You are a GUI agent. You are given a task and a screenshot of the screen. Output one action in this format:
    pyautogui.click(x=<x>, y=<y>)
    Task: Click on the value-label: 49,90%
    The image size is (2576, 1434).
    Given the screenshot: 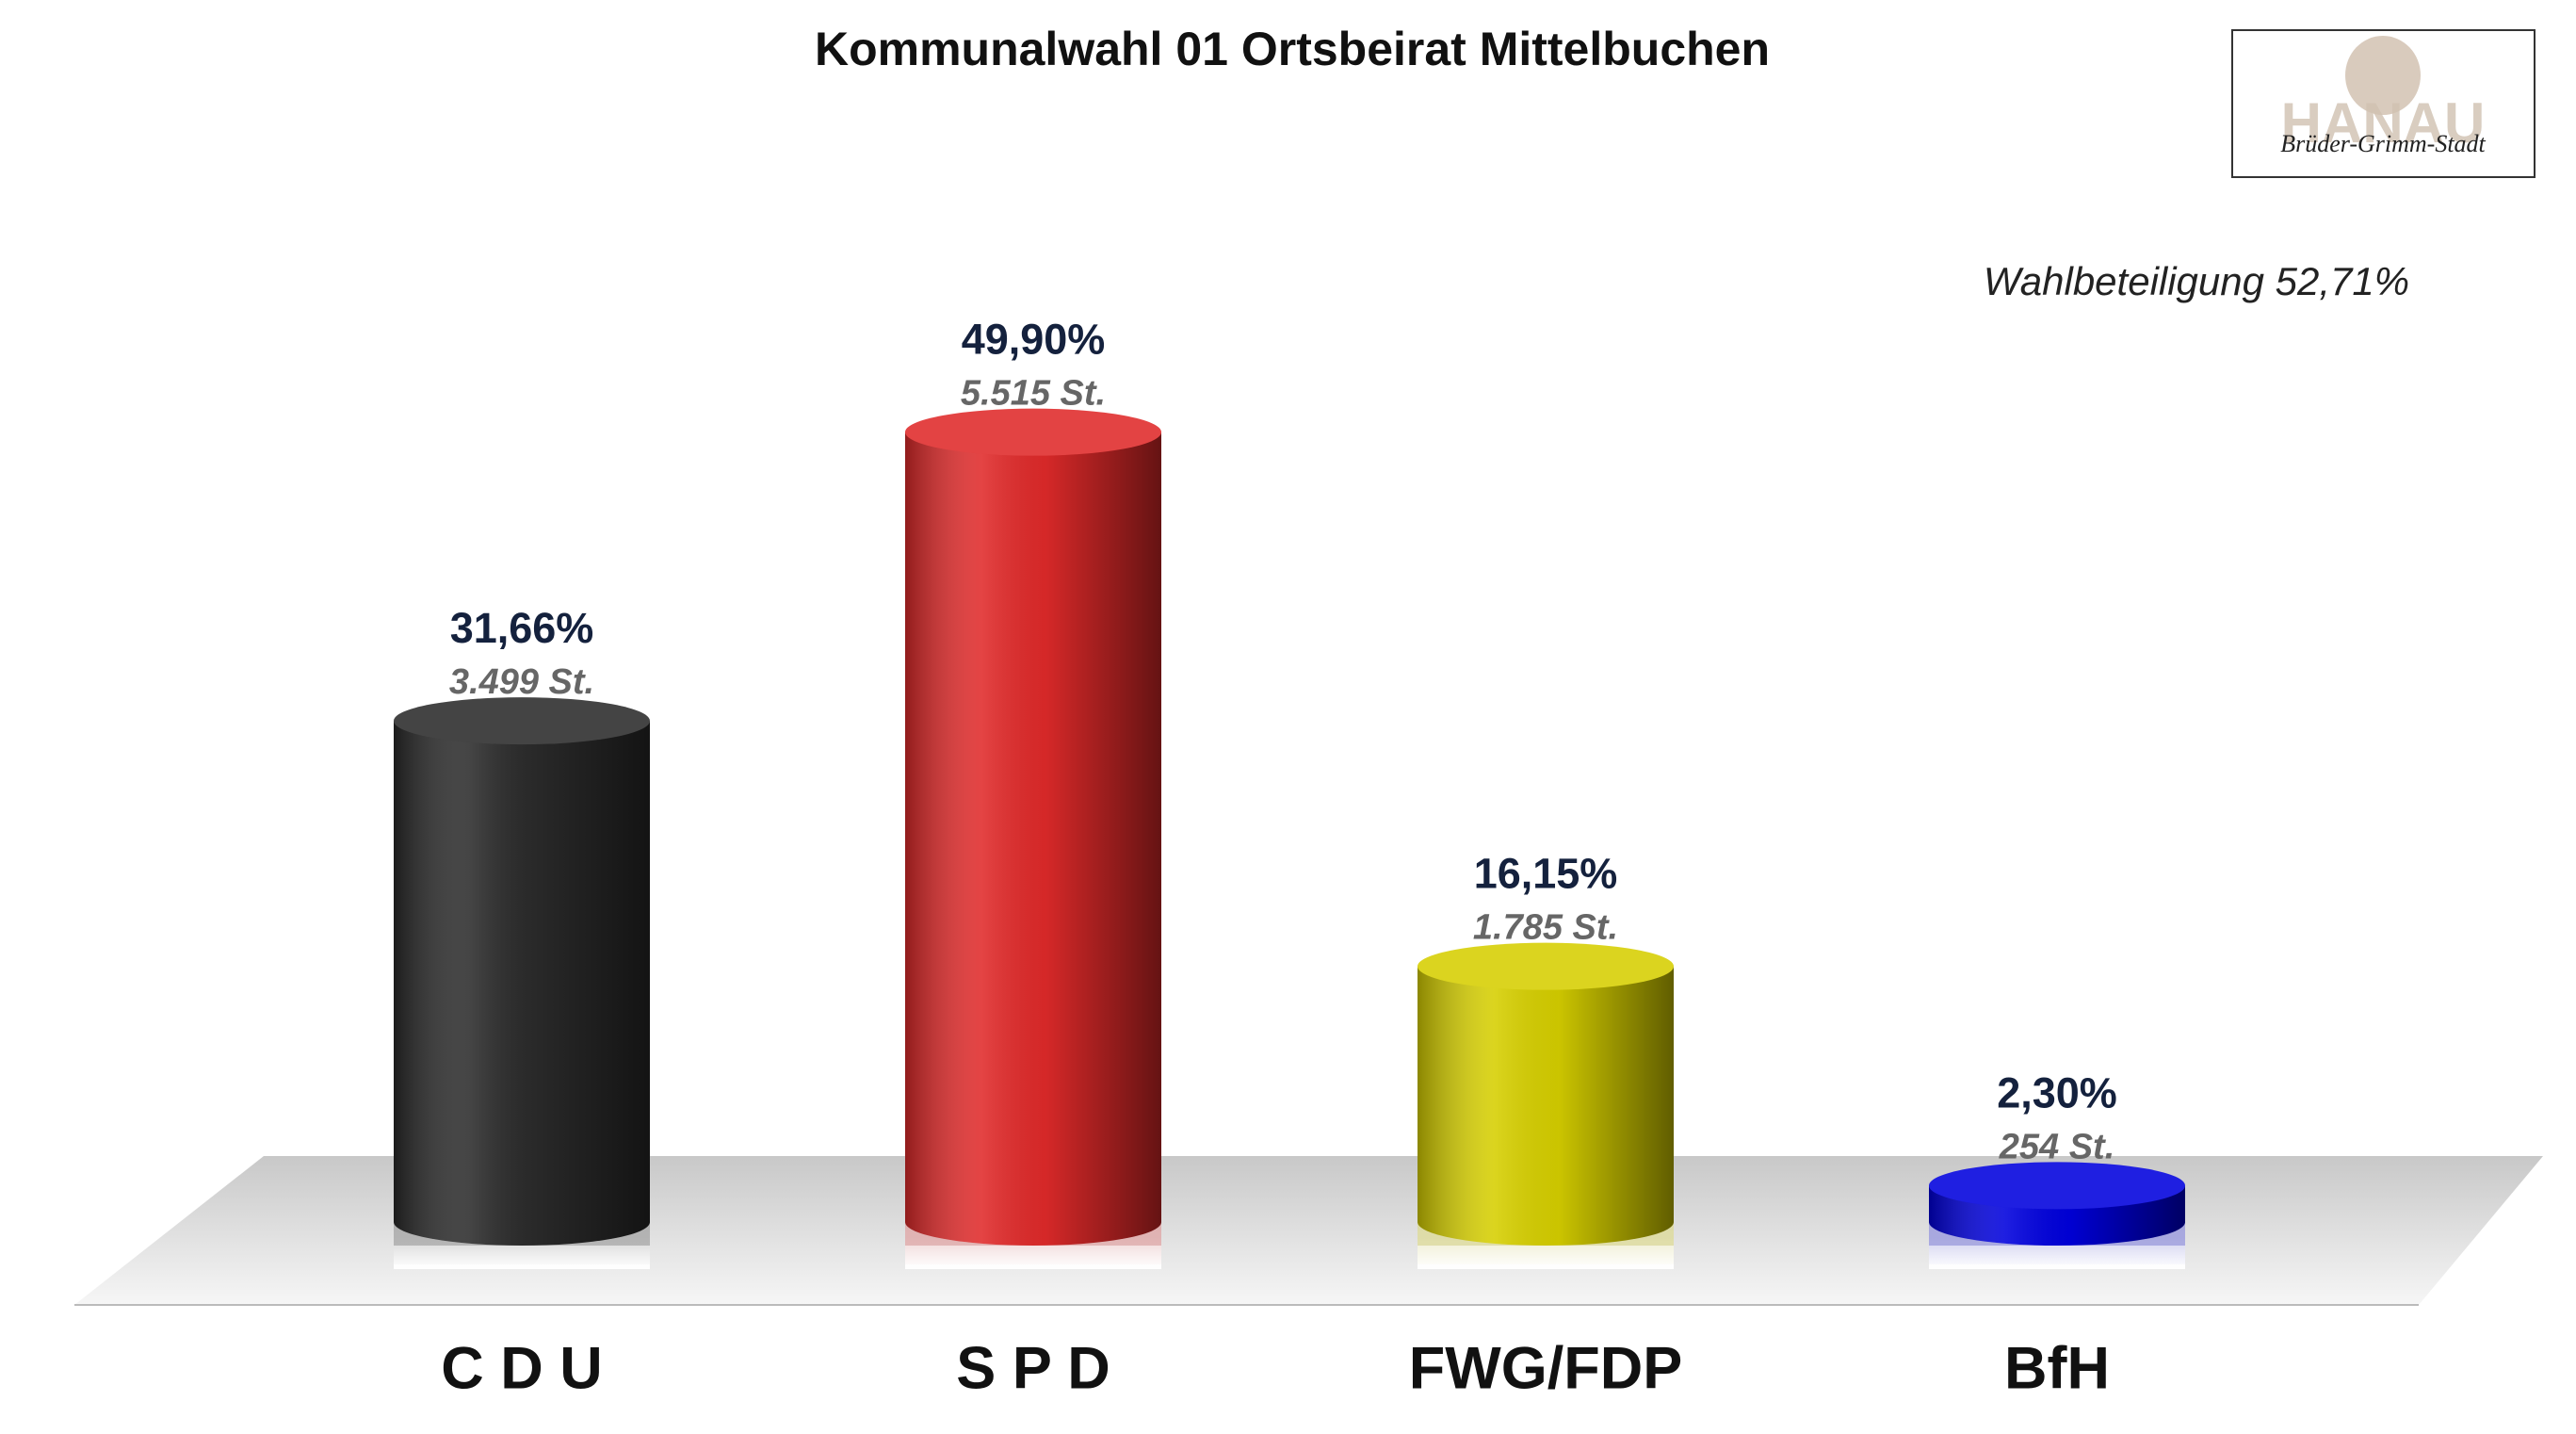 What is the action you would take?
    pyautogui.click(x=1034, y=340)
    